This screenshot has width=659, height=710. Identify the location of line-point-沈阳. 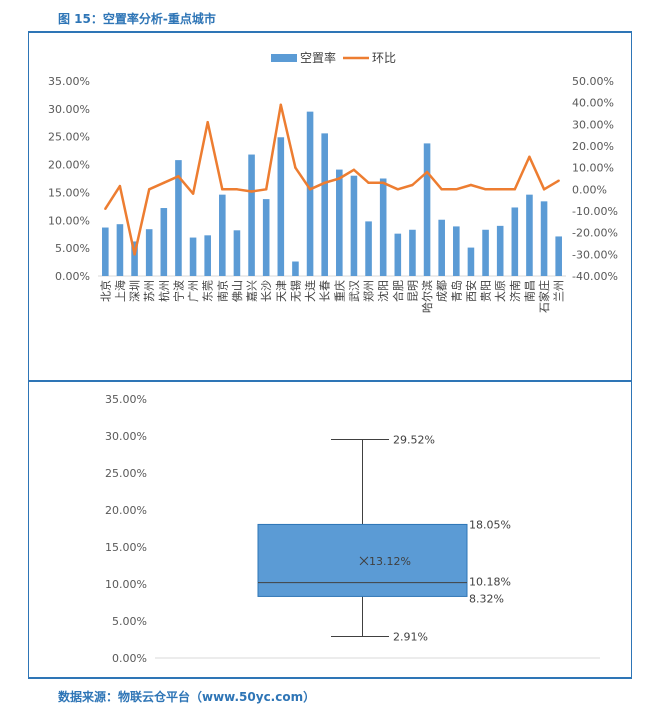
(383, 183).